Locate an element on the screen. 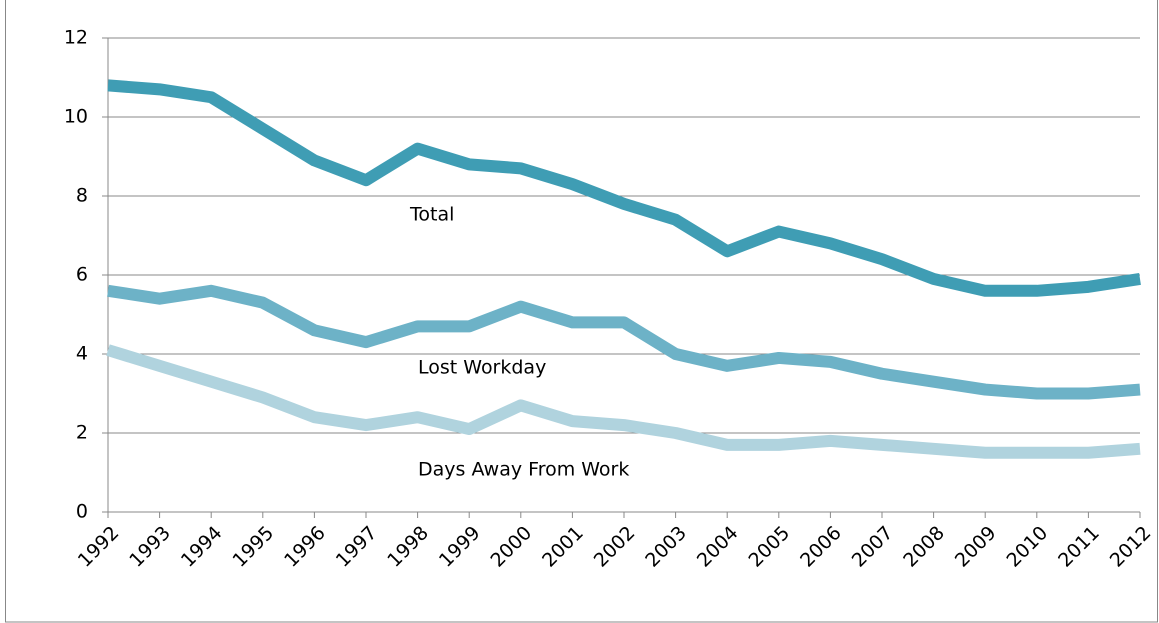 The image size is (1159, 623). x-tick-label: 2002 is located at coordinates (615, 547).